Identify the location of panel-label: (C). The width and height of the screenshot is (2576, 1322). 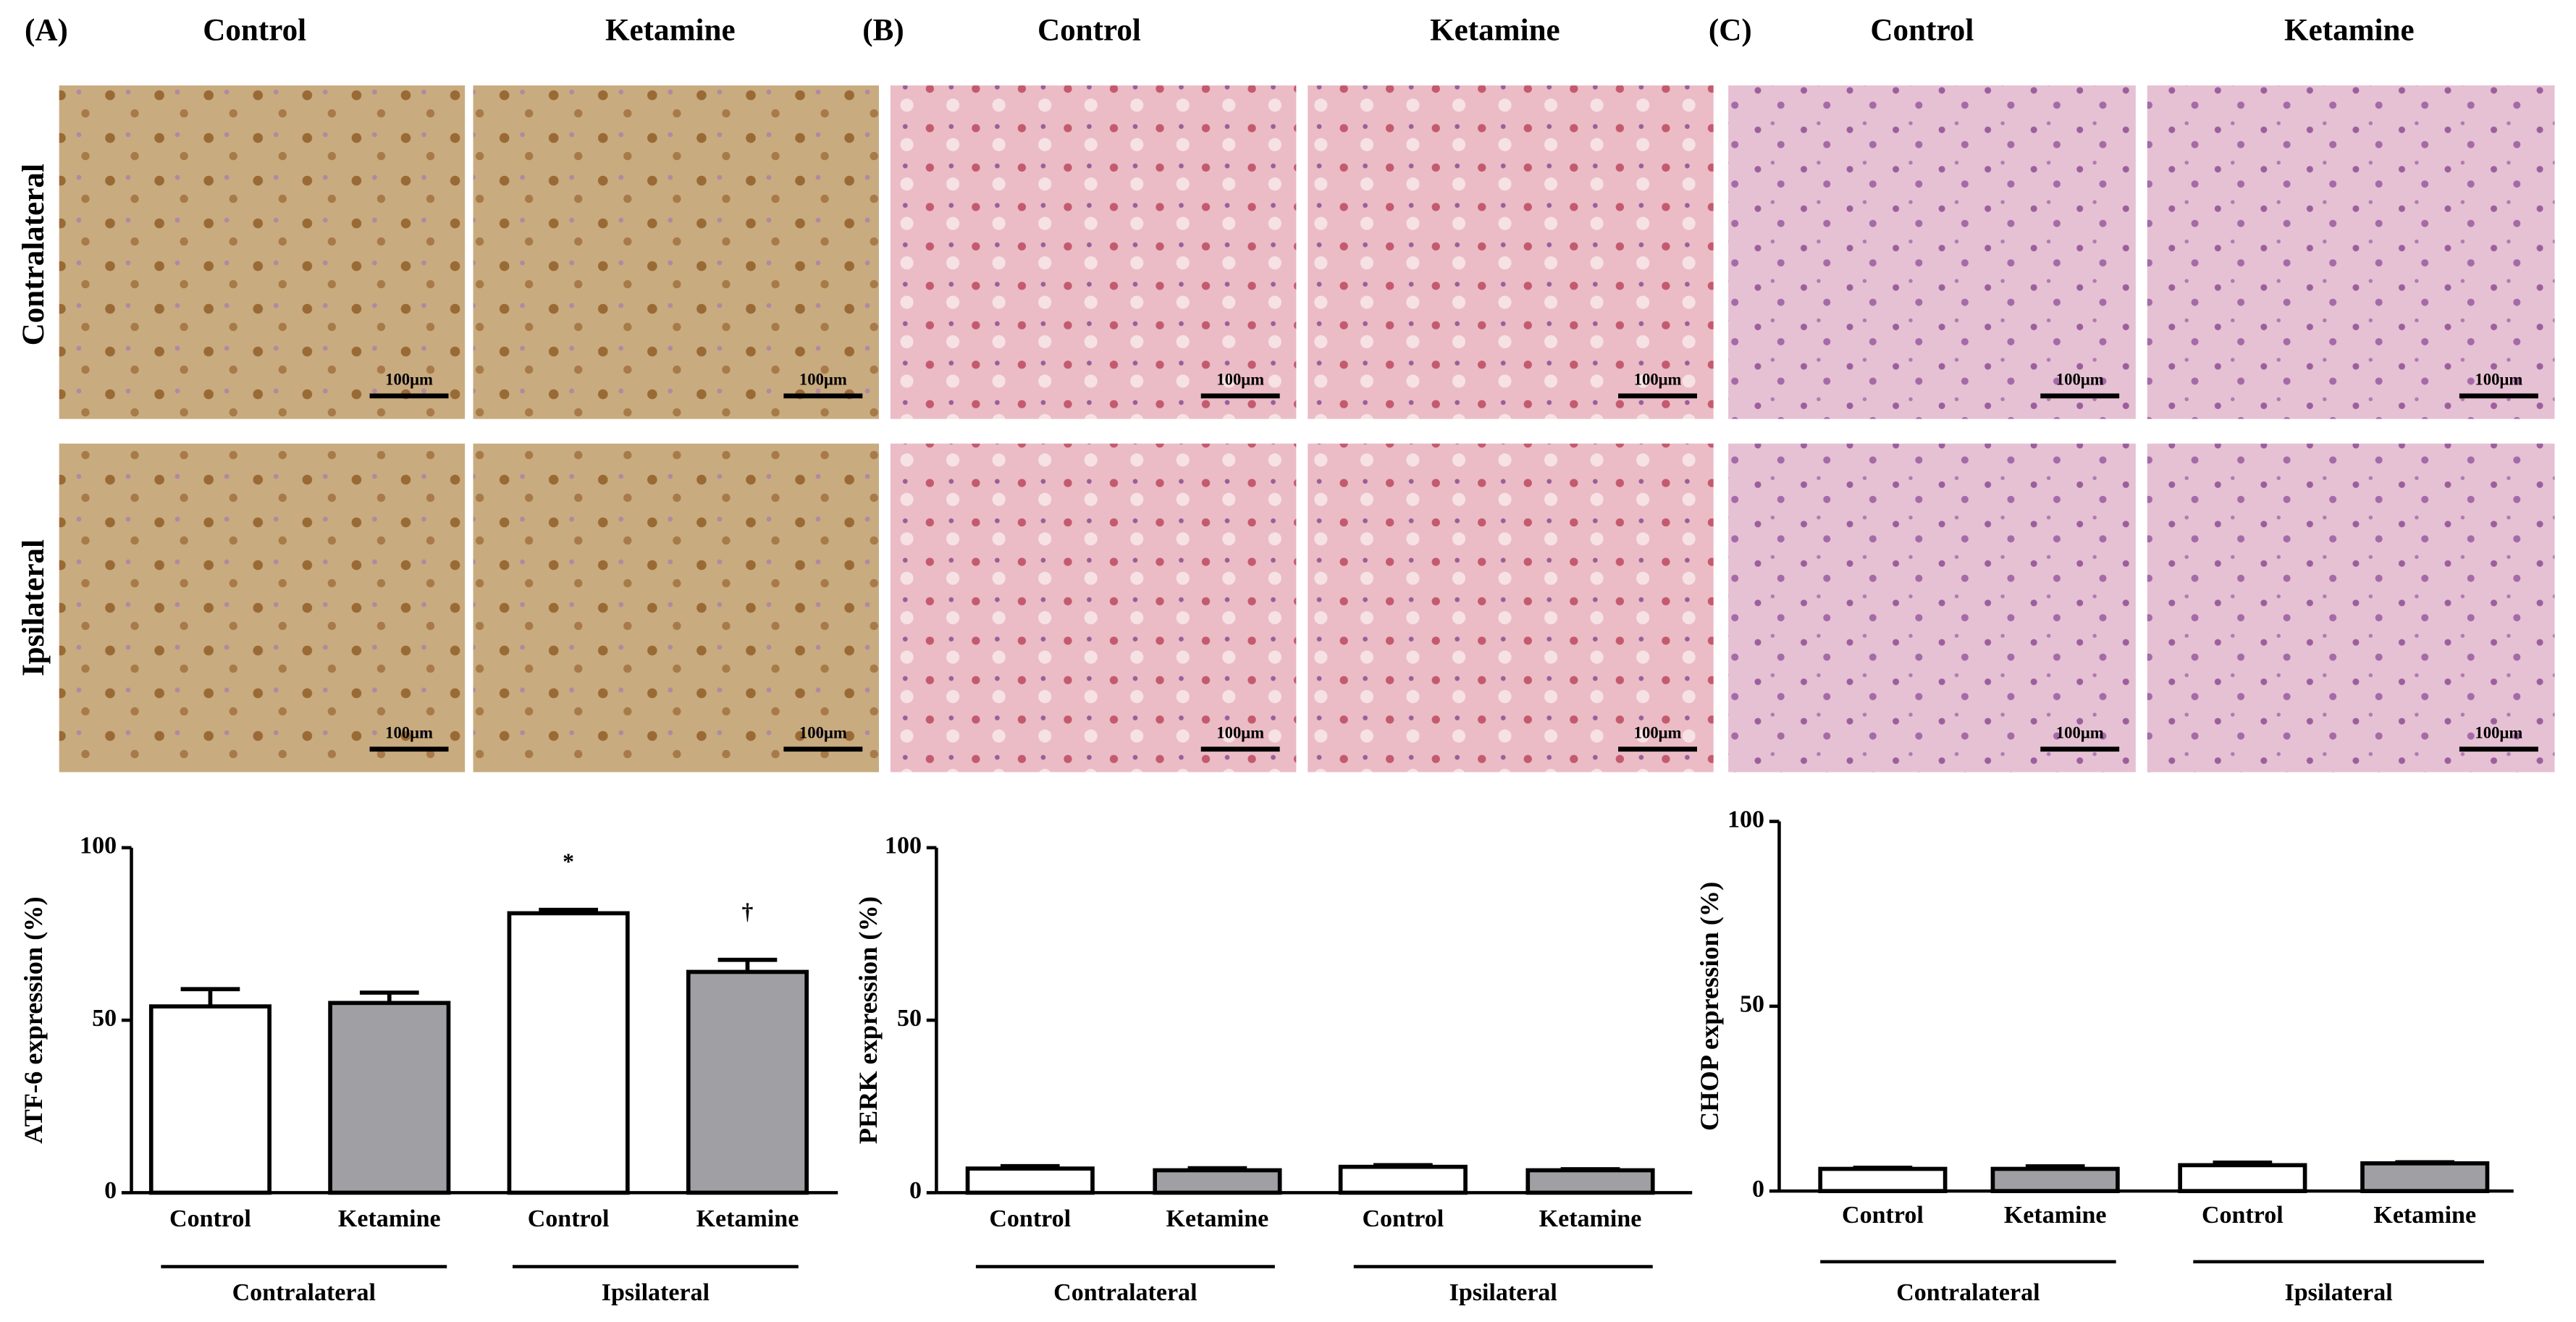
(1730, 30).